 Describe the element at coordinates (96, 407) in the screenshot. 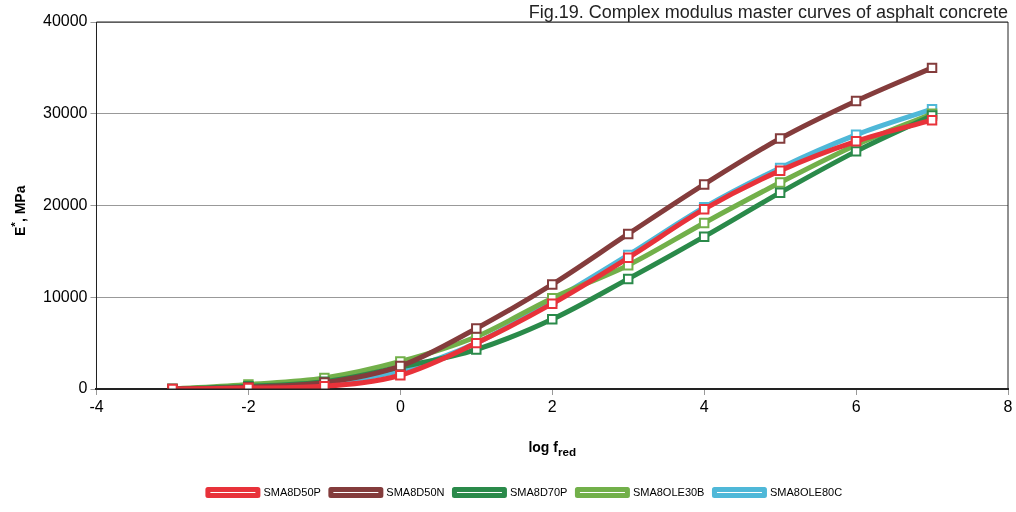

I see `x-tick-label: -4` at that location.